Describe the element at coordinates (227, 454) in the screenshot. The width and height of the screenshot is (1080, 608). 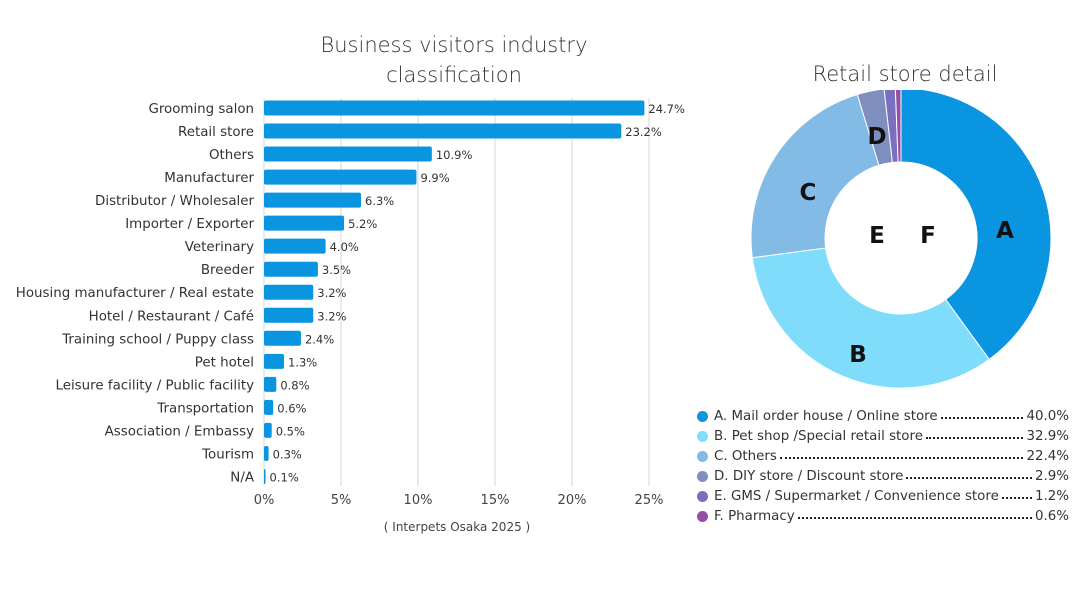
I see `category-label: Tourism` at that location.